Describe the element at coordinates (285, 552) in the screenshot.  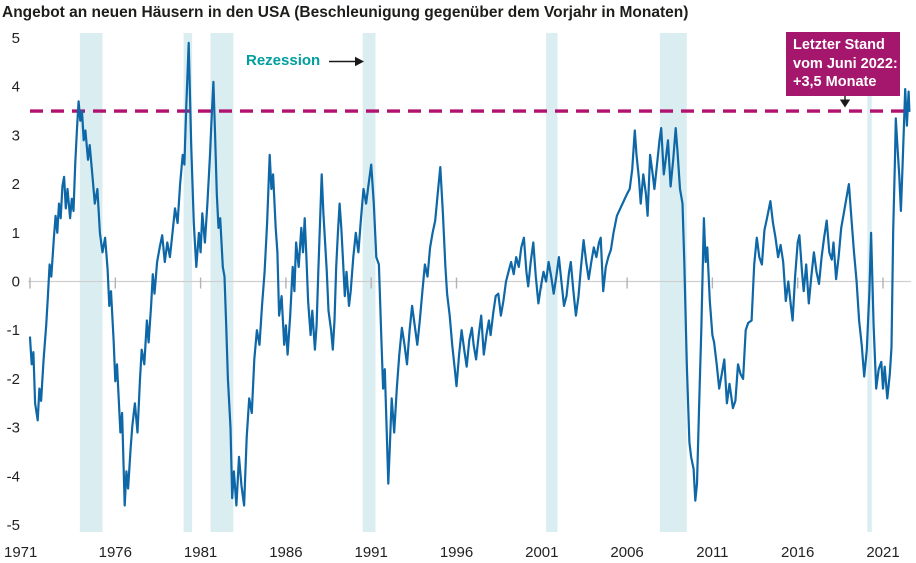
I see `x-tick-label: 1986` at that location.